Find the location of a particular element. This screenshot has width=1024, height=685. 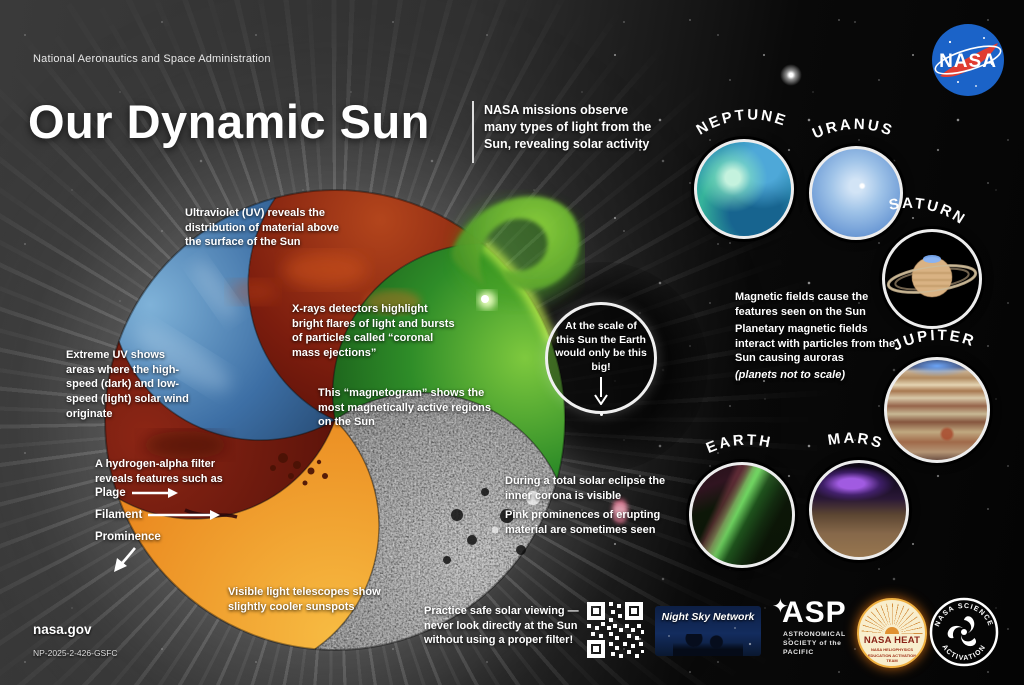

svg-text: URANUS is located at coordinates (853, 128).